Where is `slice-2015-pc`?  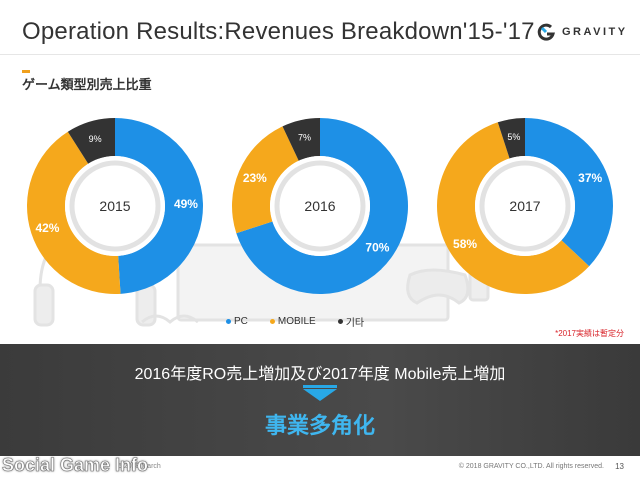
slice-2015-pc is located at coordinates (159, 206).